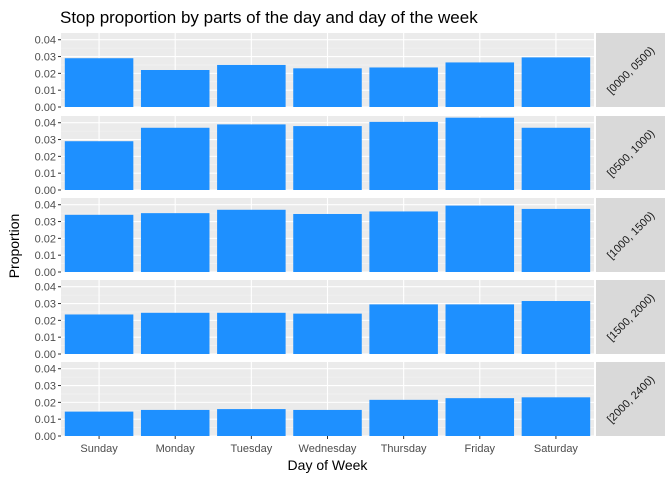  Describe the element at coordinates (176, 449) in the screenshot. I see `x-tick-label: Monday` at that location.